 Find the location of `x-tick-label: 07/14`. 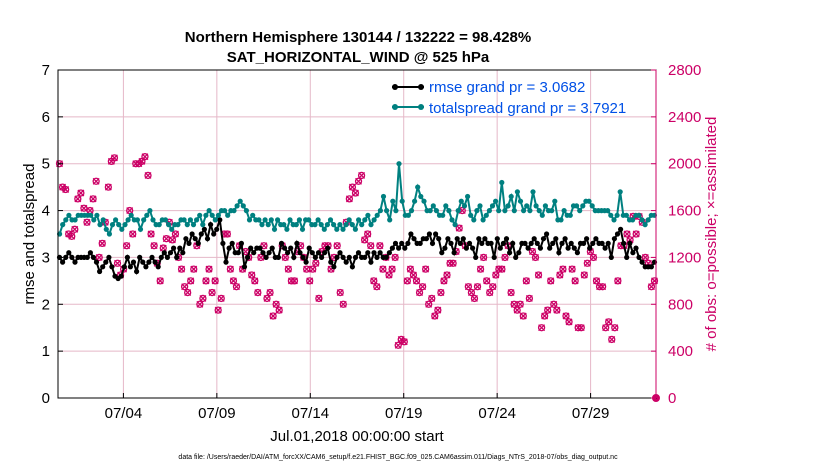

x-tick-label: 07/14 is located at coordinates (311, 413).